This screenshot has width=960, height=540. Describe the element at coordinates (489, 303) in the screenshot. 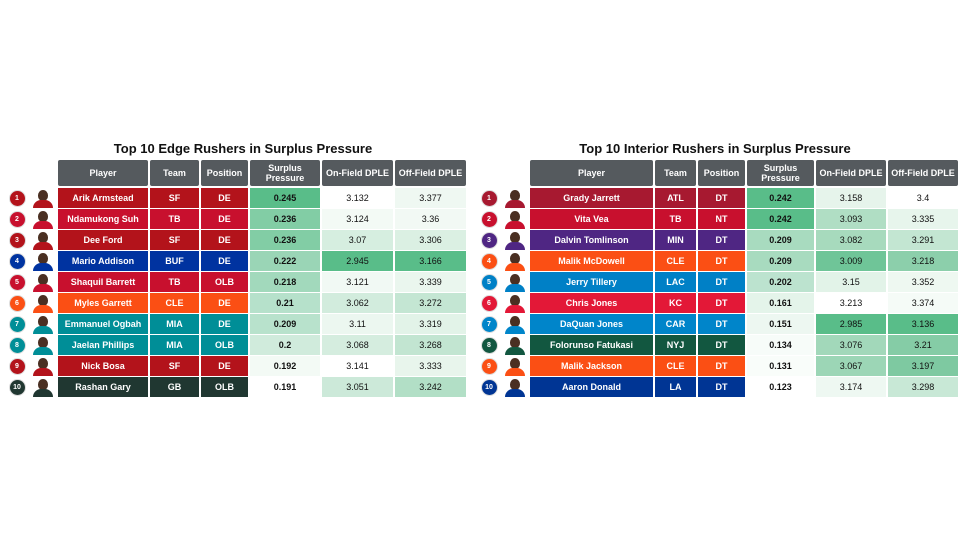

I see `rank-cell: 6` at that location.